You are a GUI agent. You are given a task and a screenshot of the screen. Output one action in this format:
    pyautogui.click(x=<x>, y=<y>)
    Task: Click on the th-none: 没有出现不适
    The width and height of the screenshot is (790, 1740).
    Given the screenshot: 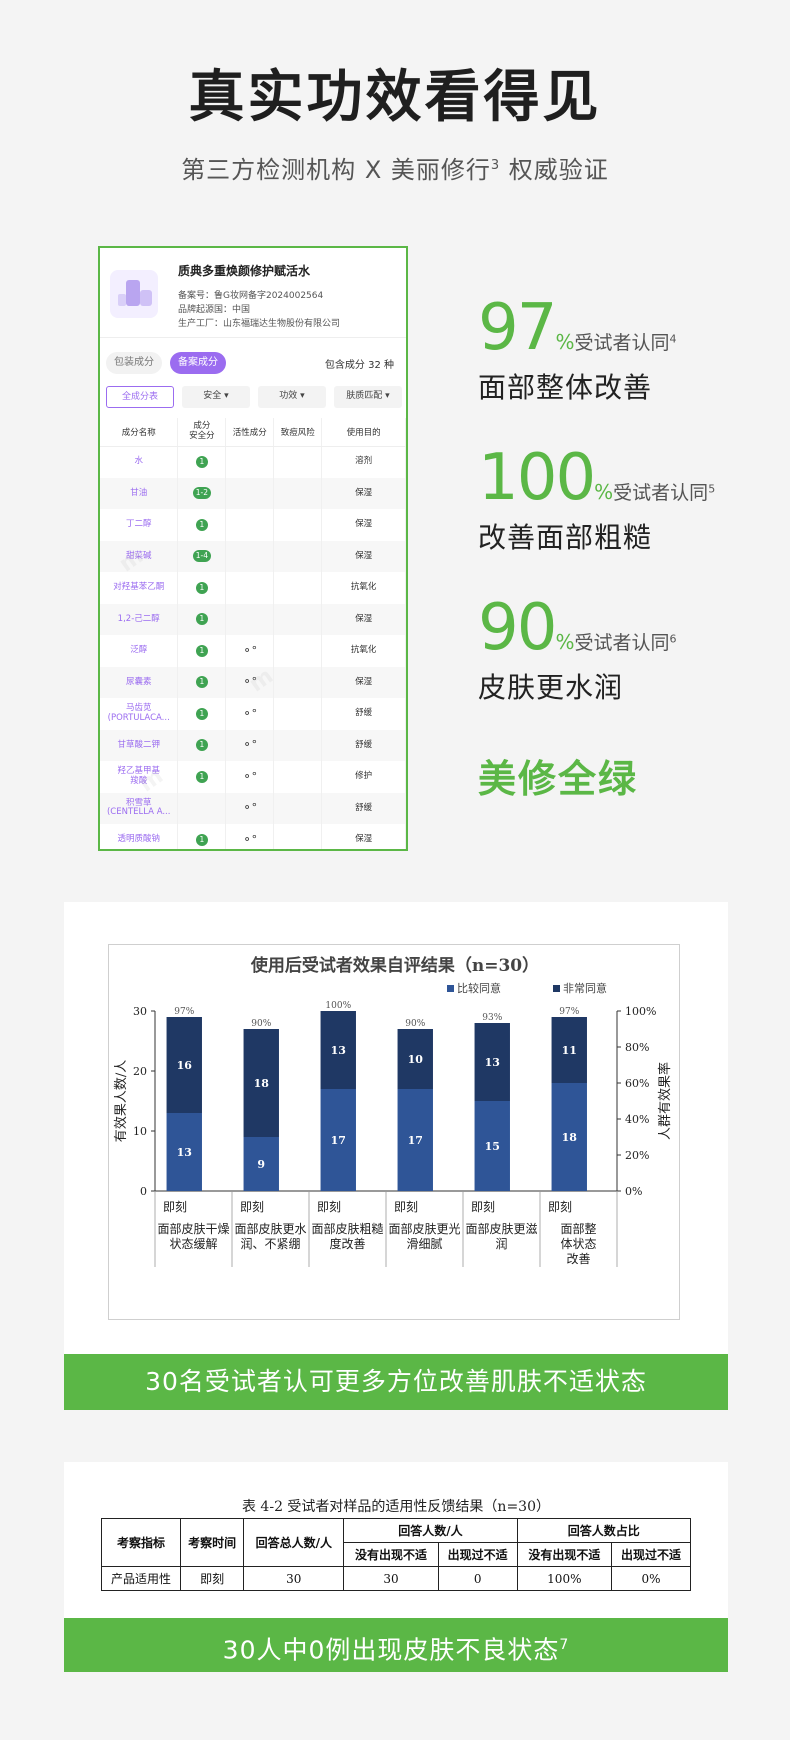 What is the action you would take?
    pyautogui.click(x=391, y=1554)
    